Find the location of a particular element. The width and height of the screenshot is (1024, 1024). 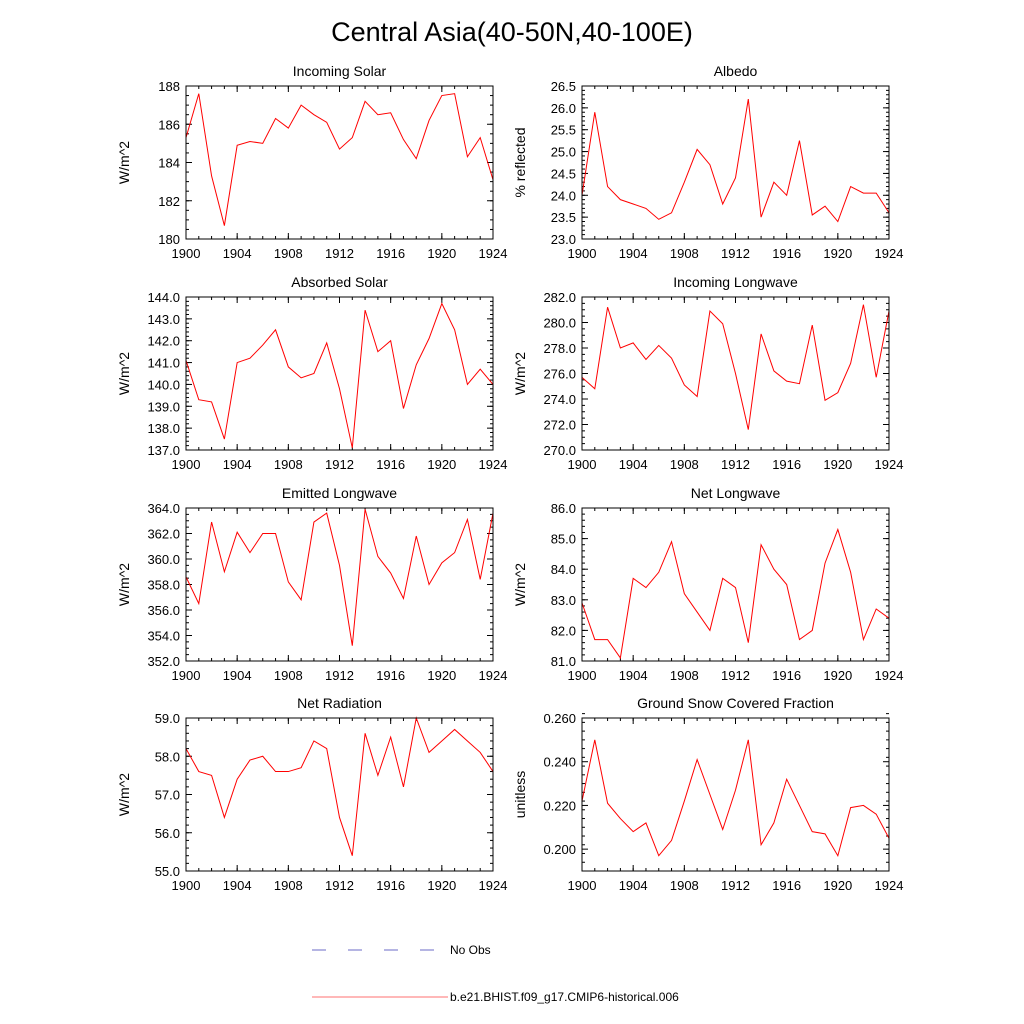

y-tick-label: 0.240 is located at coordinates (559, 762).